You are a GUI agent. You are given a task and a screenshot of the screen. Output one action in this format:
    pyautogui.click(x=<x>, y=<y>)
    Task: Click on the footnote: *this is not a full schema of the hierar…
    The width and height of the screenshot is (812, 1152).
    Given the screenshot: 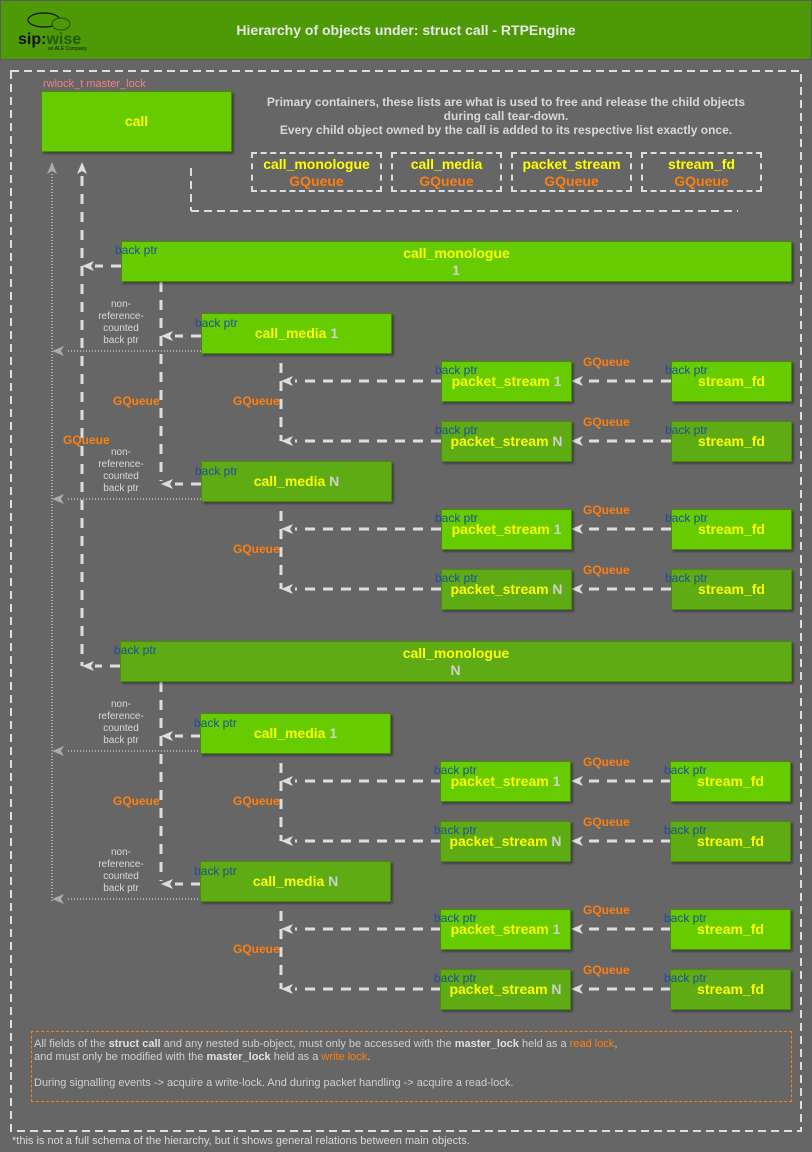 What is the action you would take?
    pyautogui.click(x=241, y=1141)
    